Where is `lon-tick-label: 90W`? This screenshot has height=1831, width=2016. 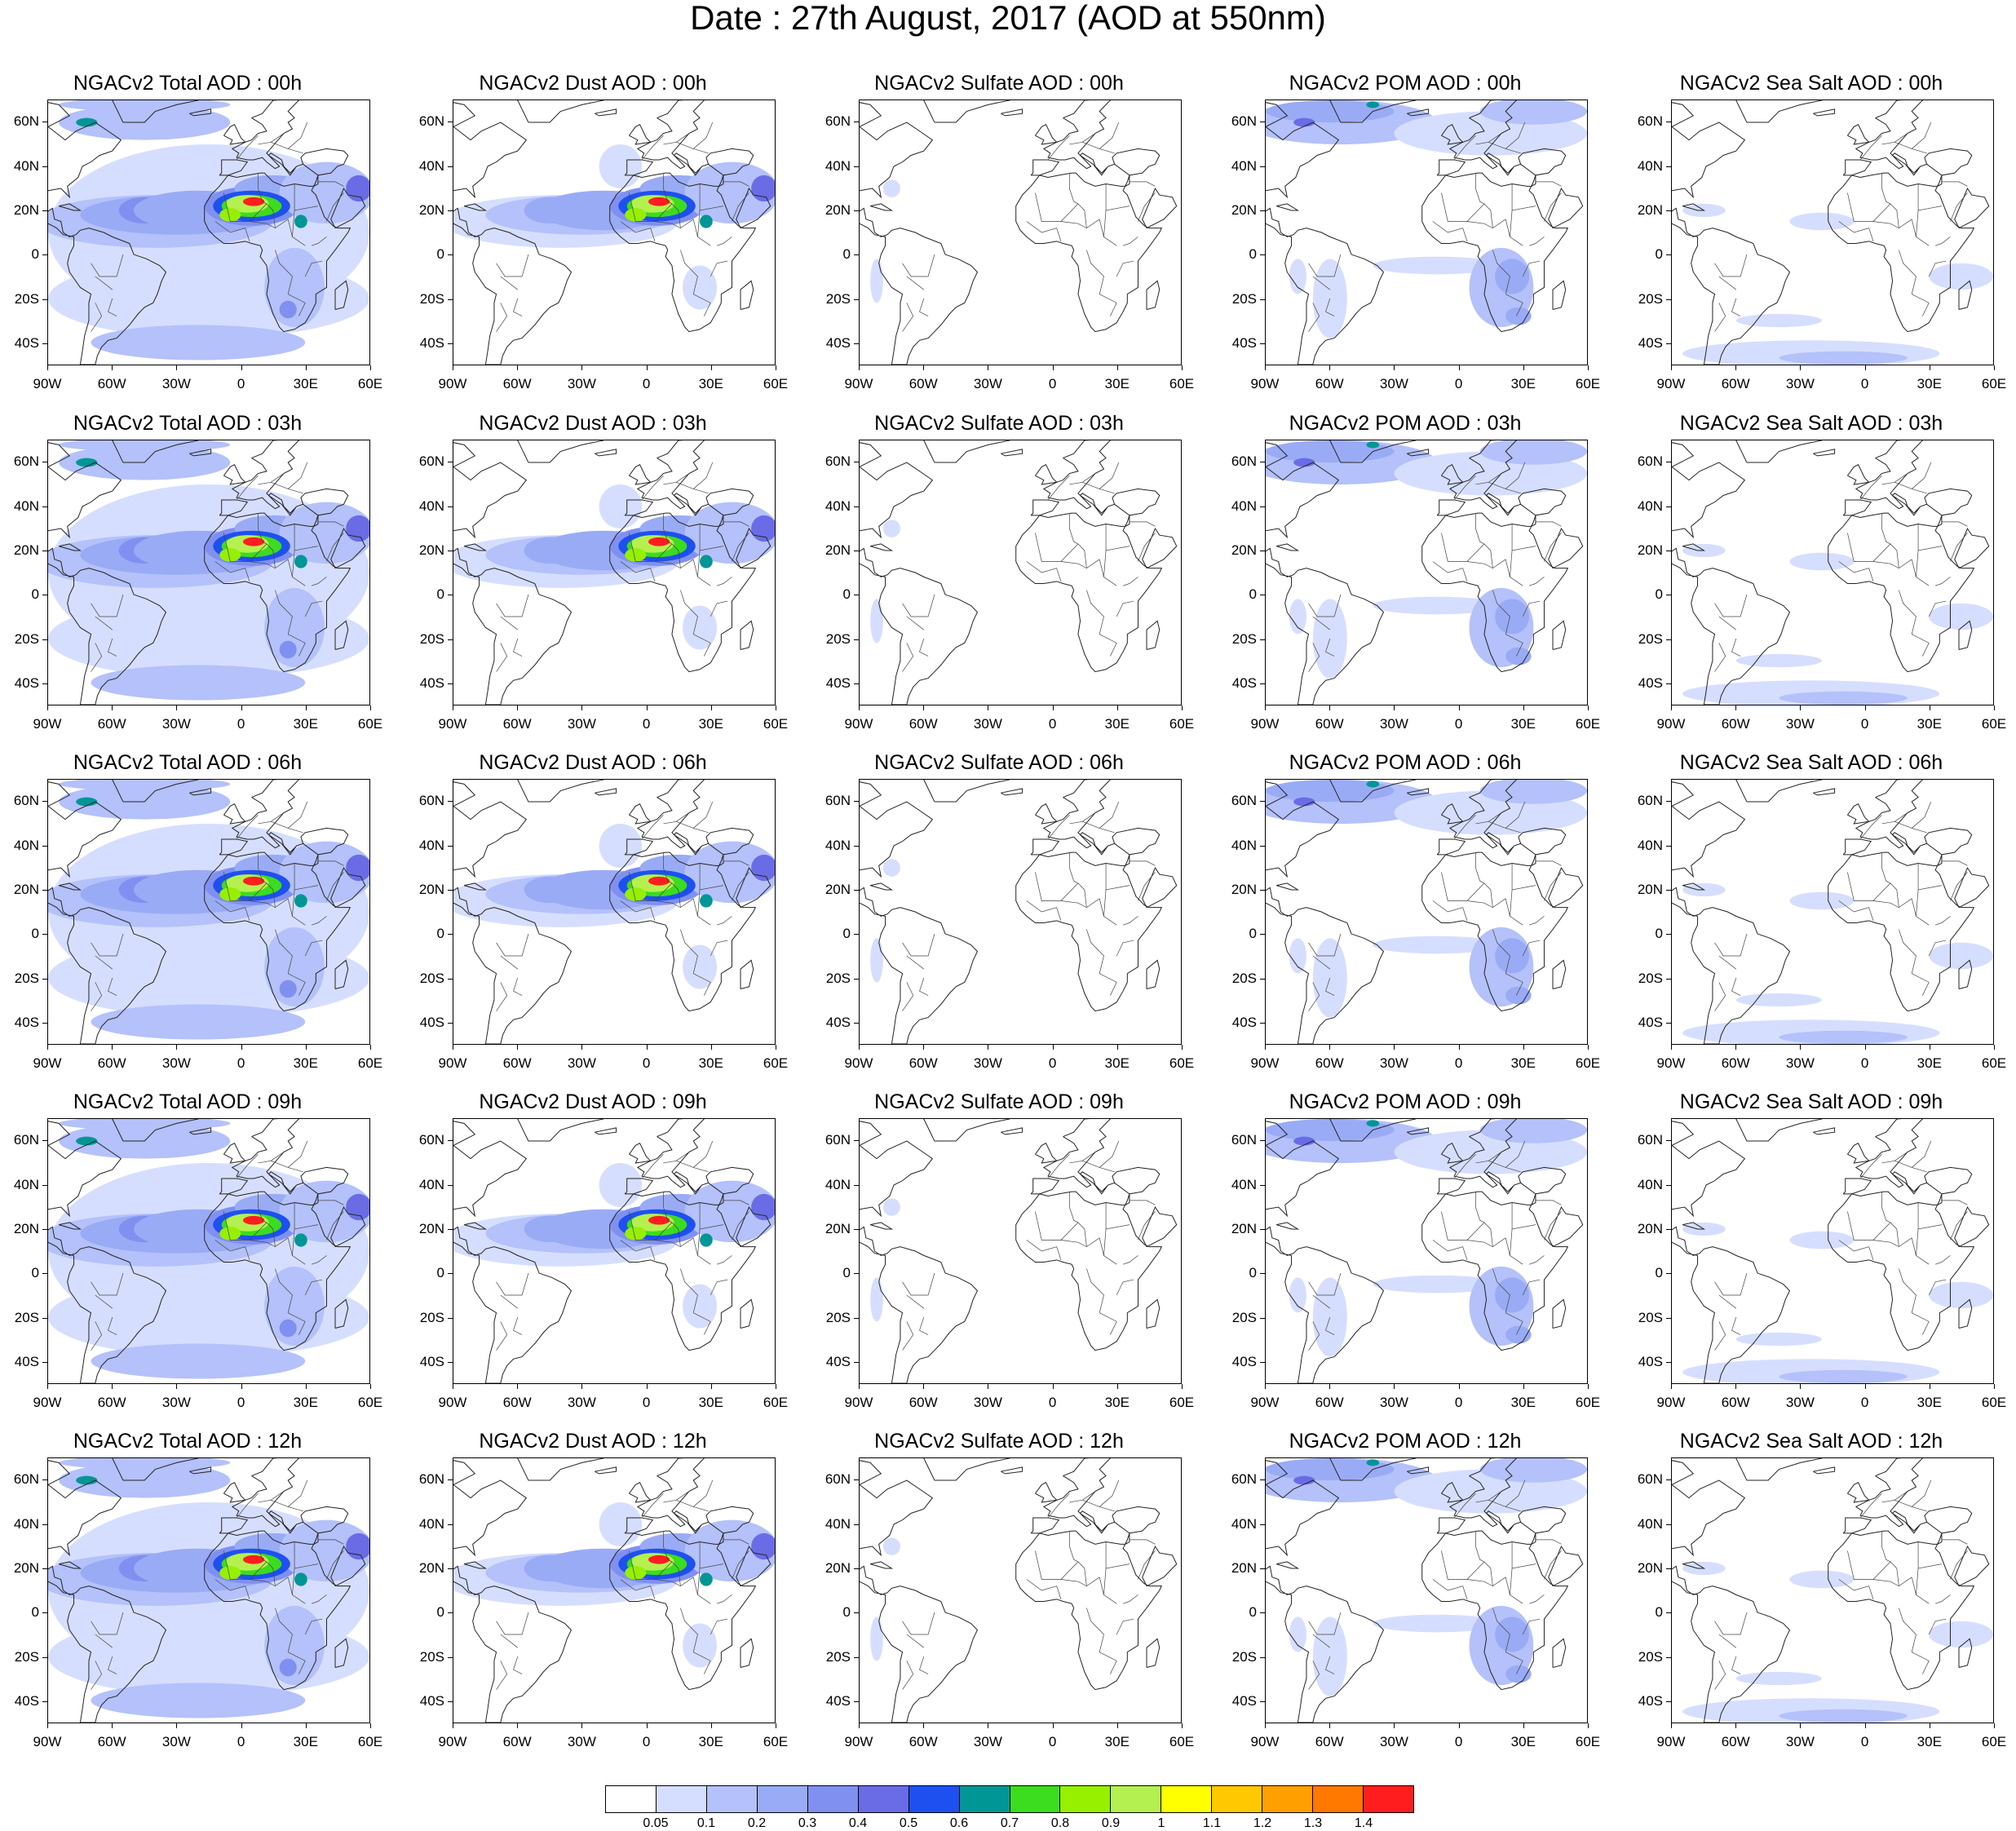
lon-tick-label: 90W is located at coordinates (858, 1741).